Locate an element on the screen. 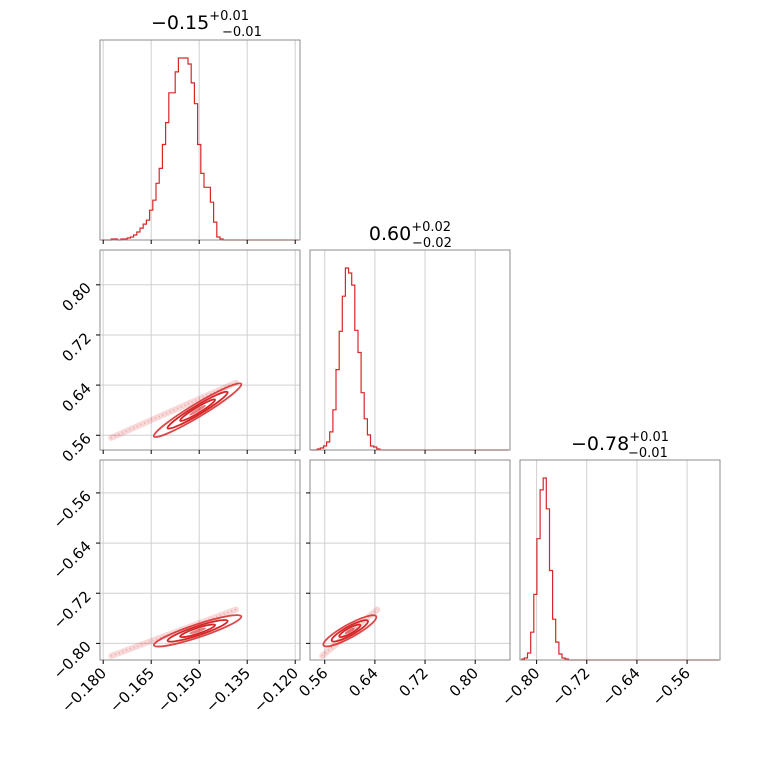  y-tick-label: 0.56 is located at coordinates (76, 447).